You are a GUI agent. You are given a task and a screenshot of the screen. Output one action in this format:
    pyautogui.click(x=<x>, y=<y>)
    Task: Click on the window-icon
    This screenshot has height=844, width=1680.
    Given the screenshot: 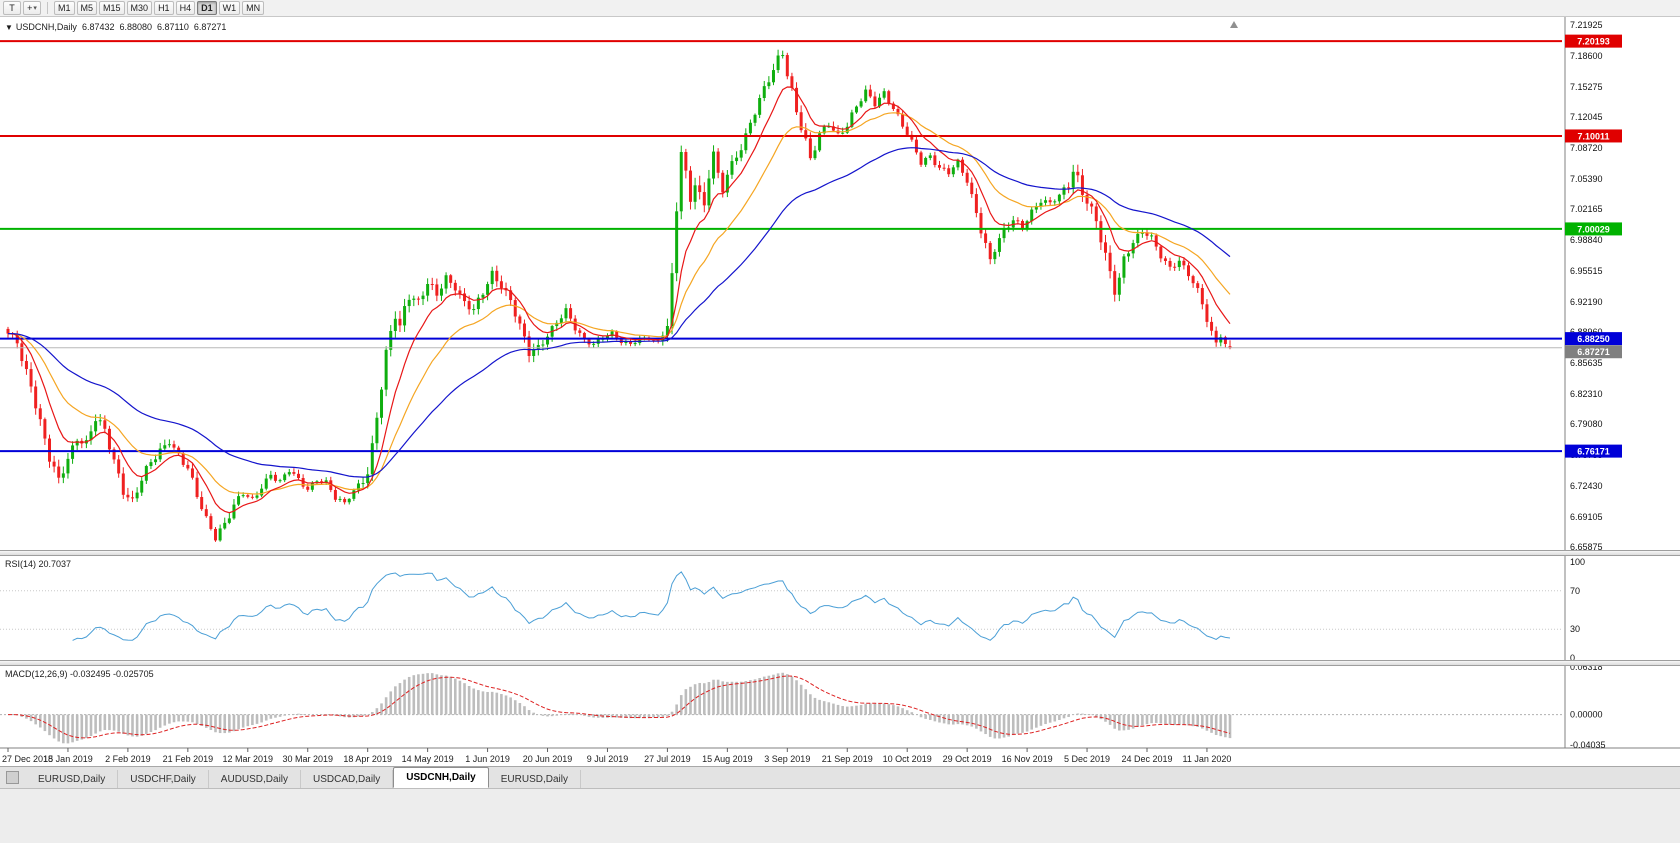 What is the action you would take?
    pyautogui.click(x=12, y=777)
    